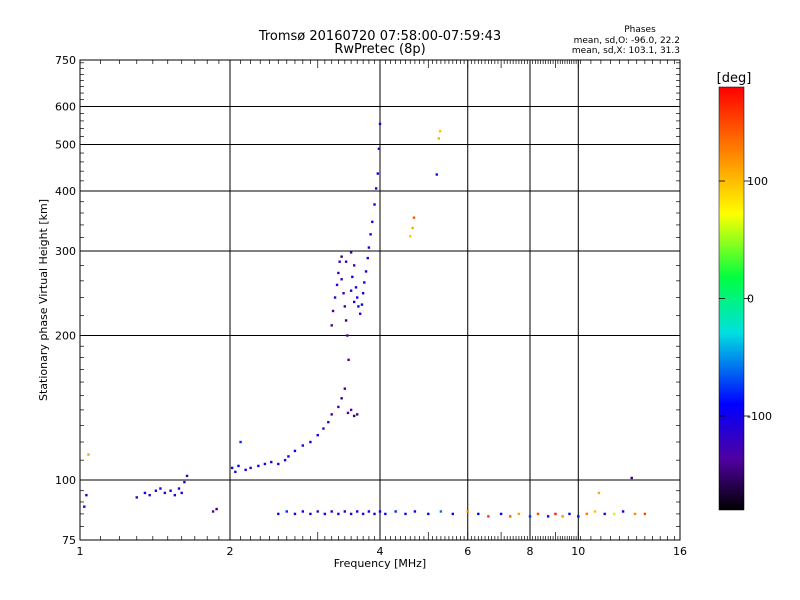  I want to click on x-tick-label: 4, so click(380, 551).